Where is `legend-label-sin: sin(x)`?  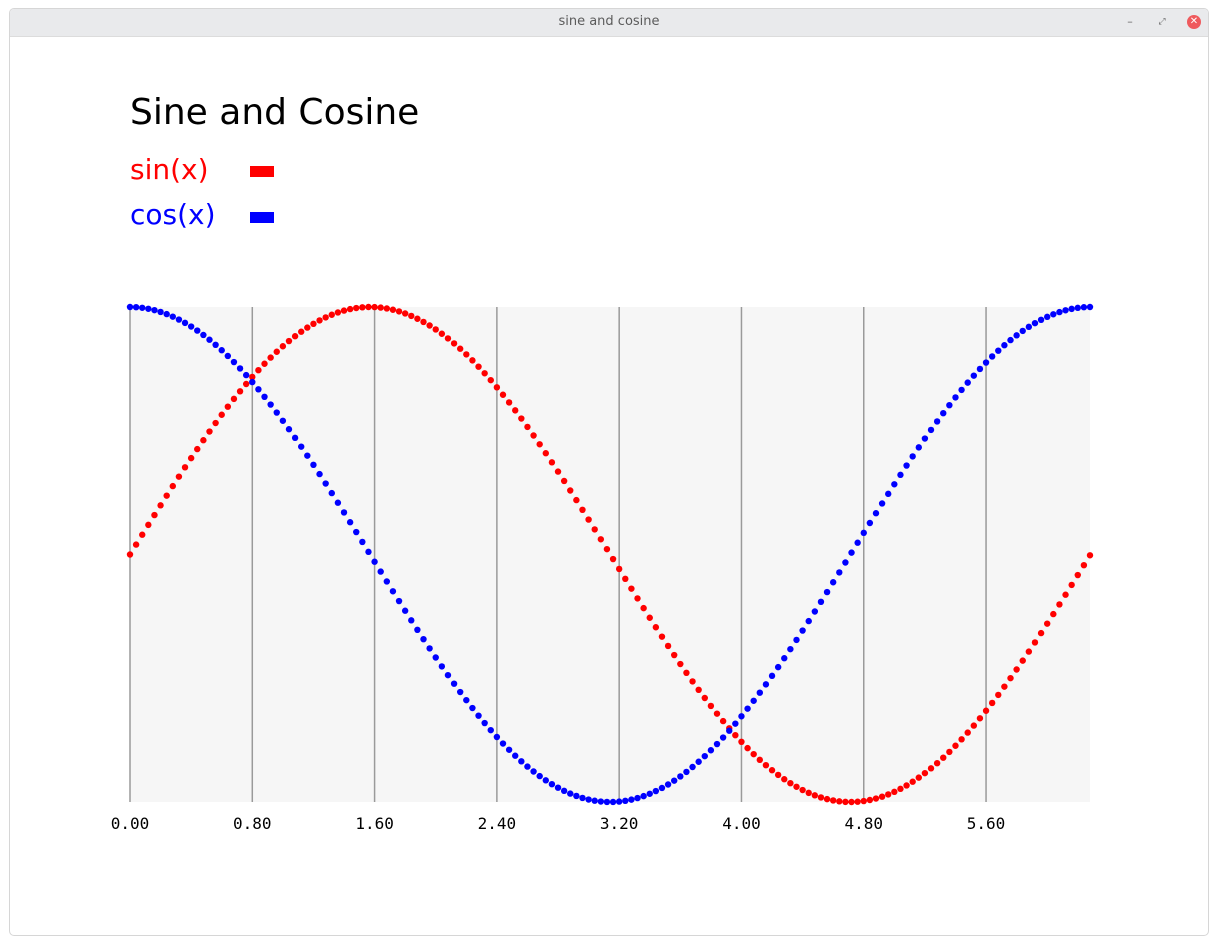
legend-label-sin: sin(x) is located at coordinates (169, 169).